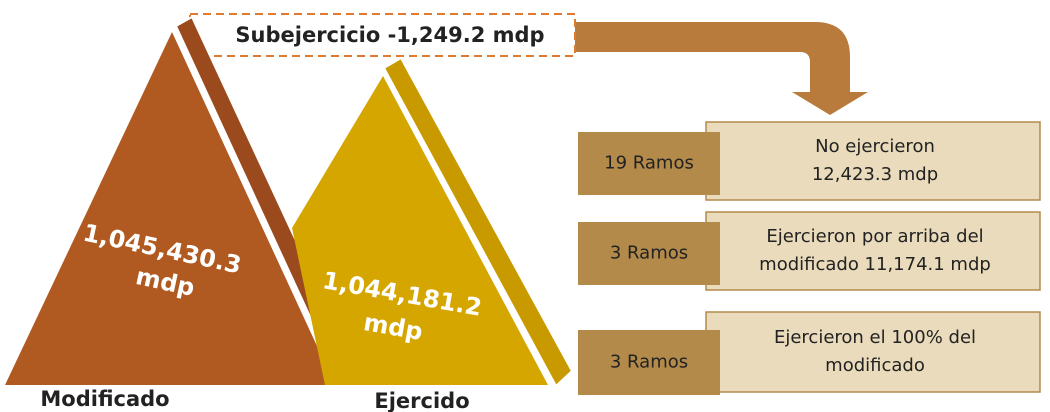  Describe the element at coordinates (875, 337) in the screenshot. I see `detail: Ejercieron el 100% del` at that location.